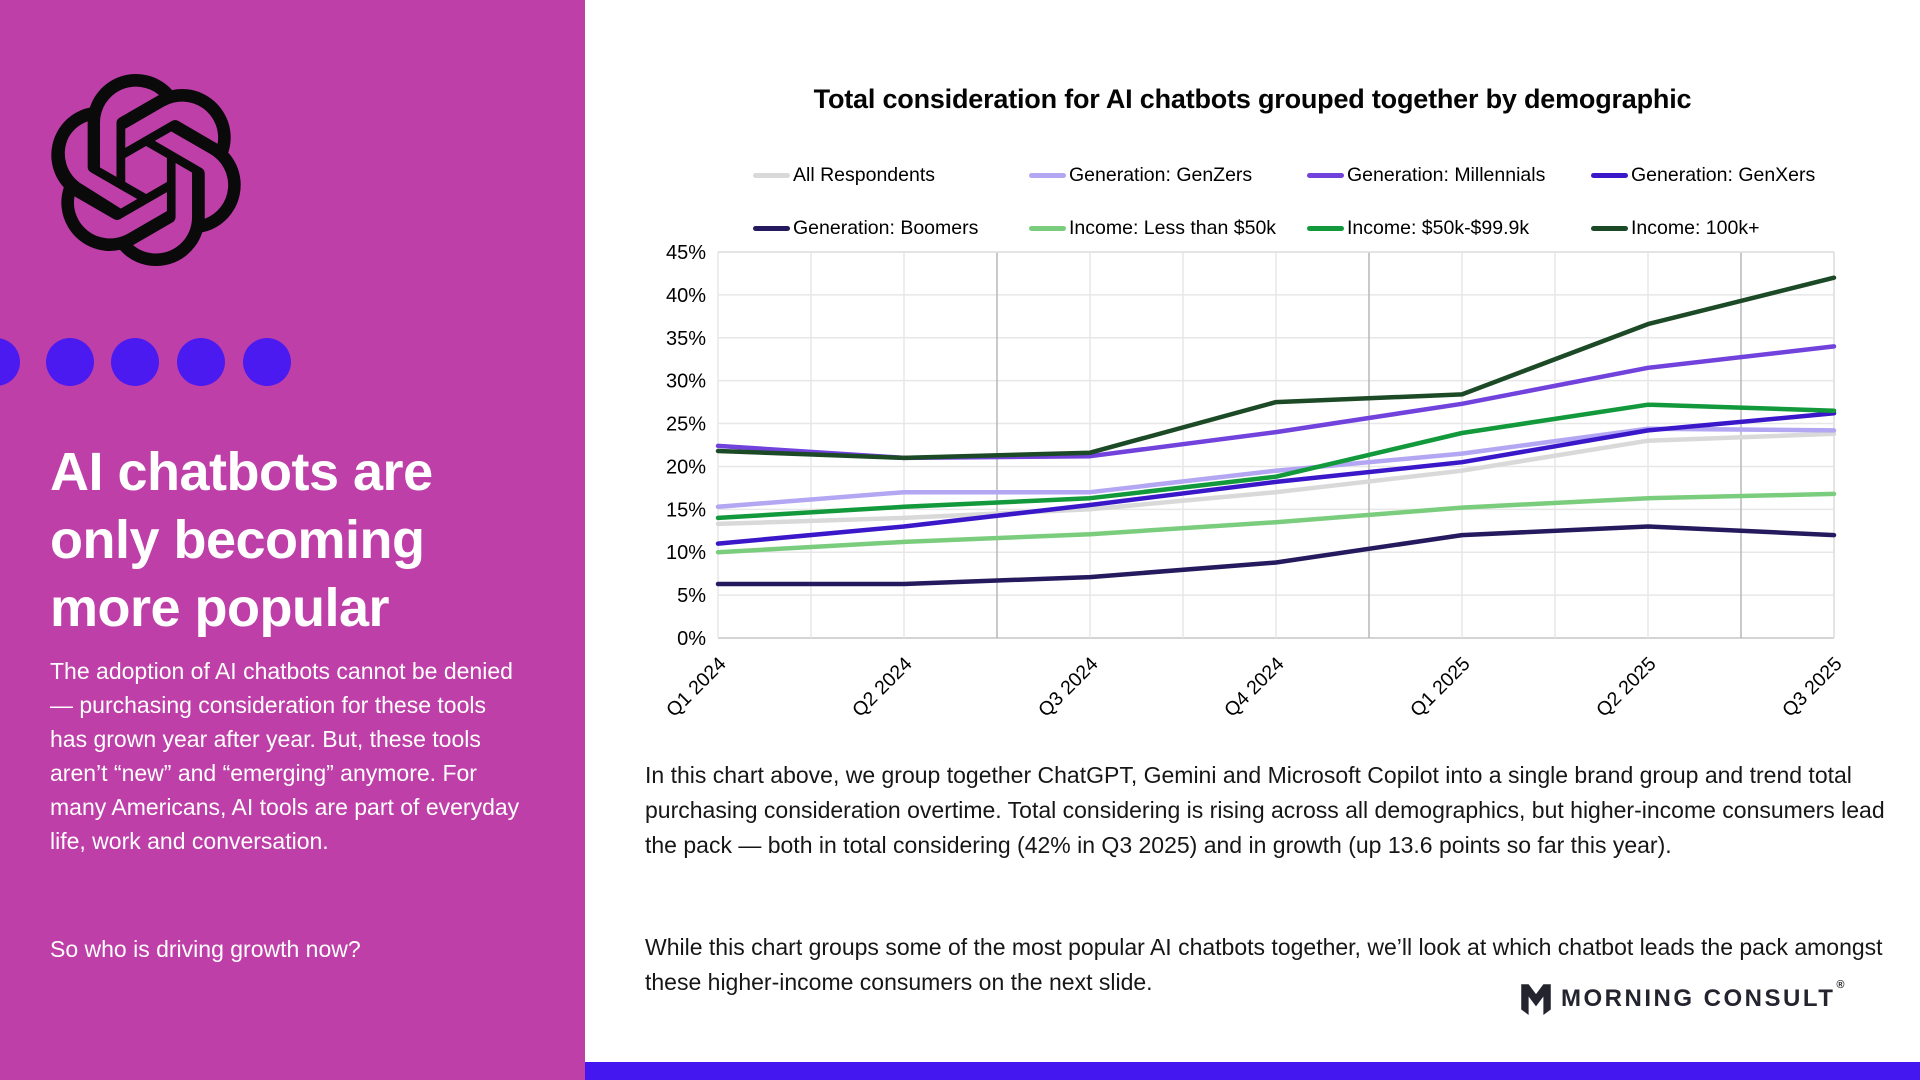 This screenshot has width=1920, height=1080. I want to click on svg-text: 25%, so click(686, 425).